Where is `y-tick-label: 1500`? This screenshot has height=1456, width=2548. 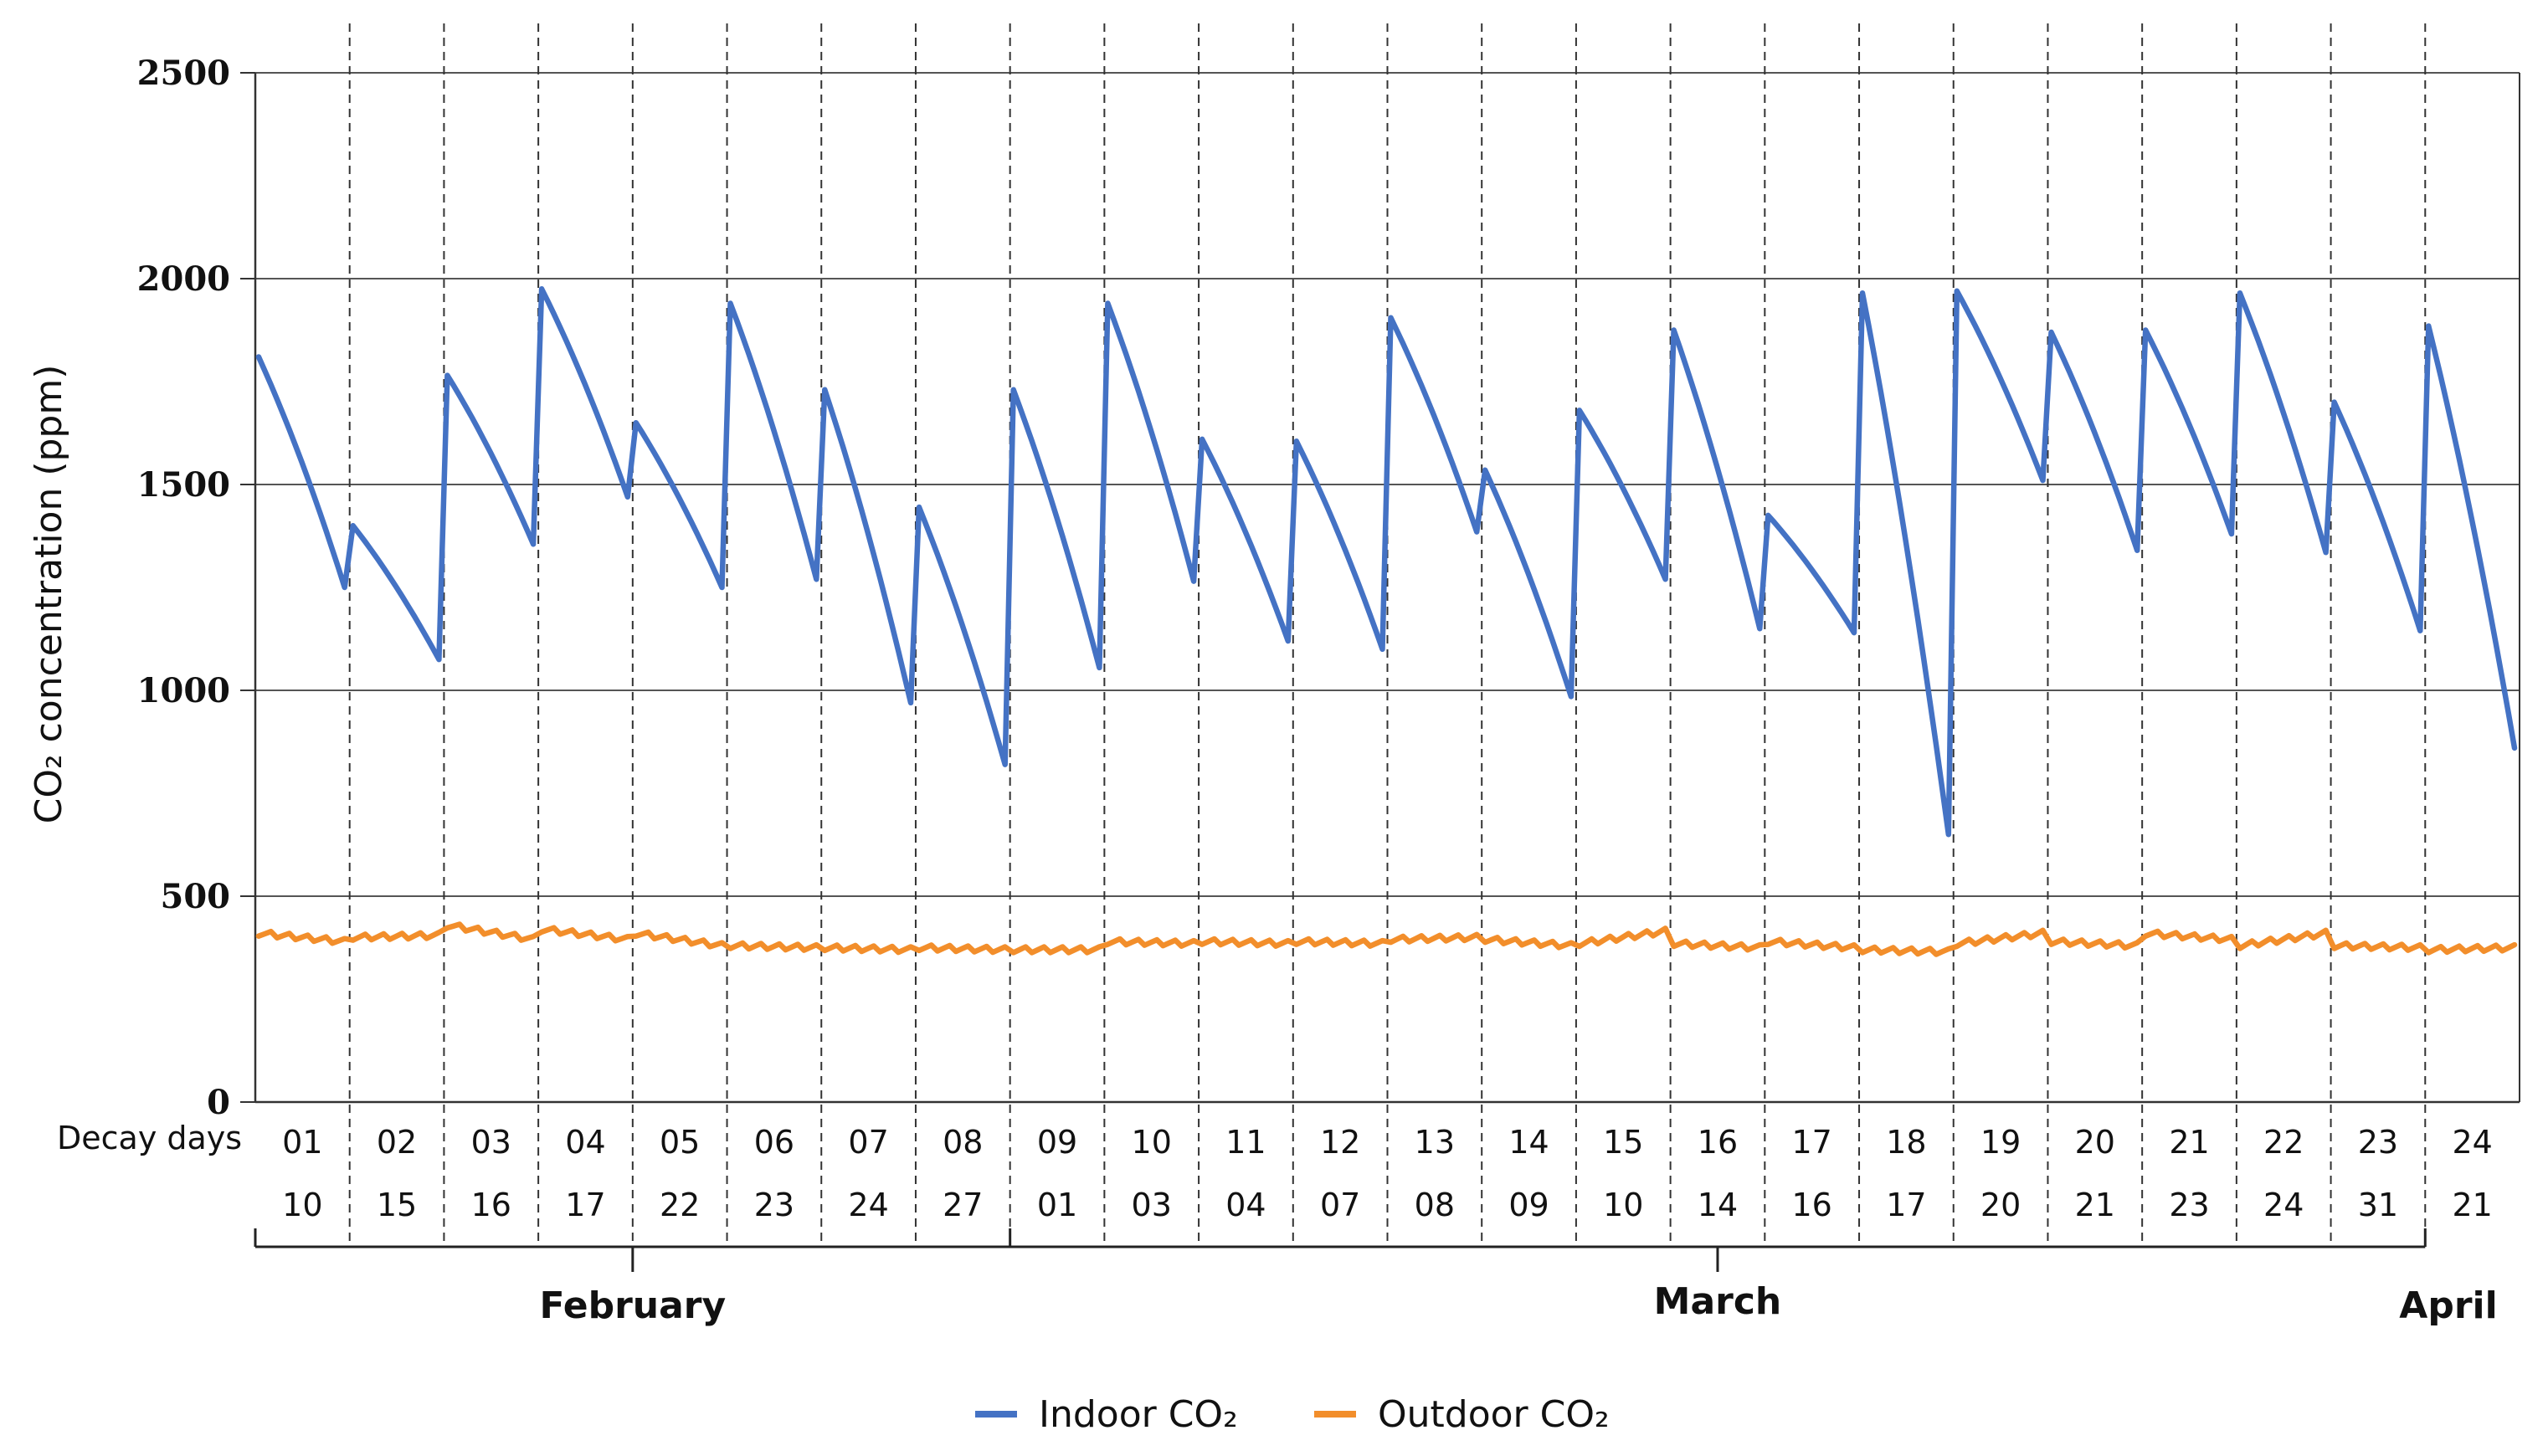
y-tick-label: 1500 is located at coordinates (183, 485).